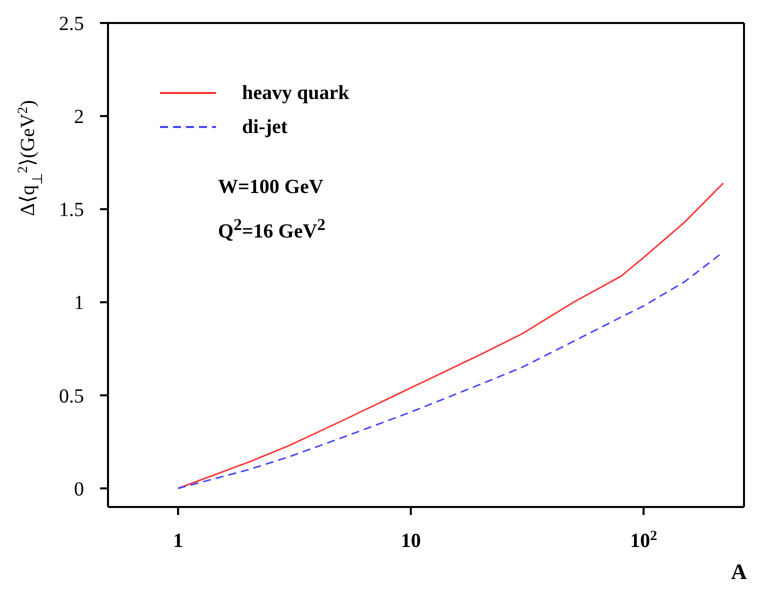 This screenshot has width=761, height=595. I want to click on y-tick-label: 0, so click(79, 489).